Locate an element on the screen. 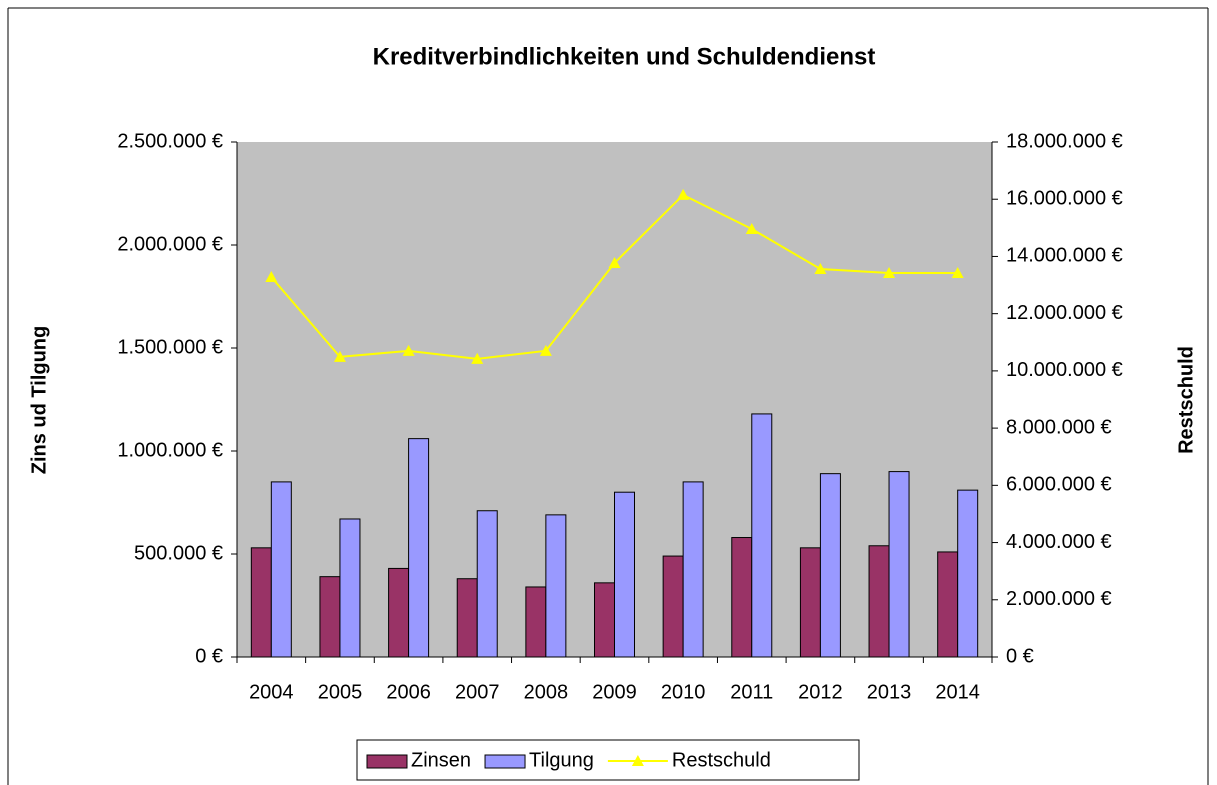 This screenshot has width=1217, height=785. y2-tick-label: 6.000.000 € is located at coordinates (1059, 485).